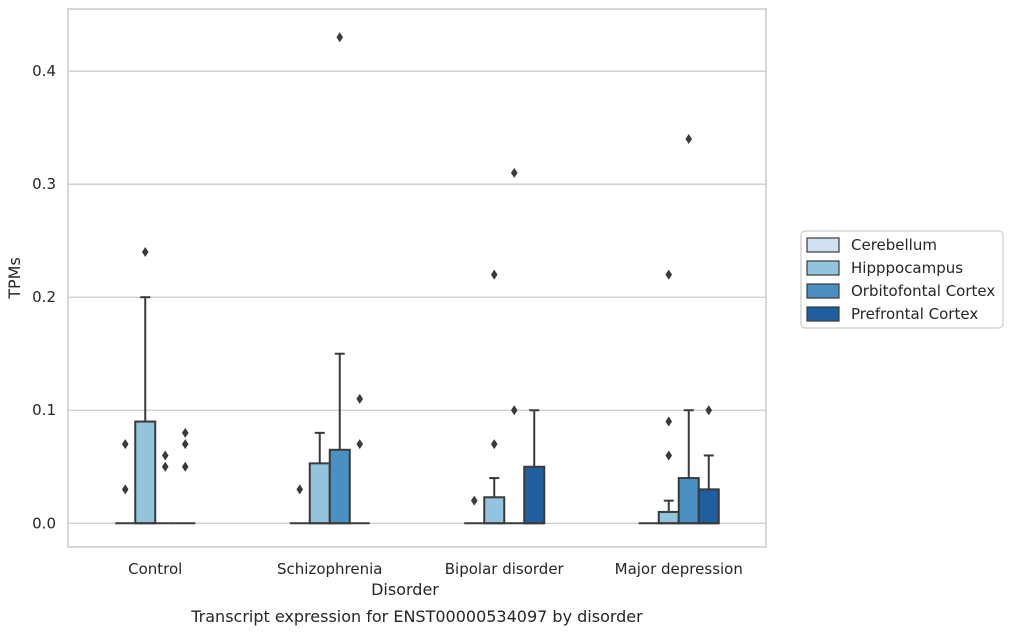  What do you see at coordinates (14, 278) in the screenshot?
I see `y-axis-title: TPMs` at bounding box center [14, 278].